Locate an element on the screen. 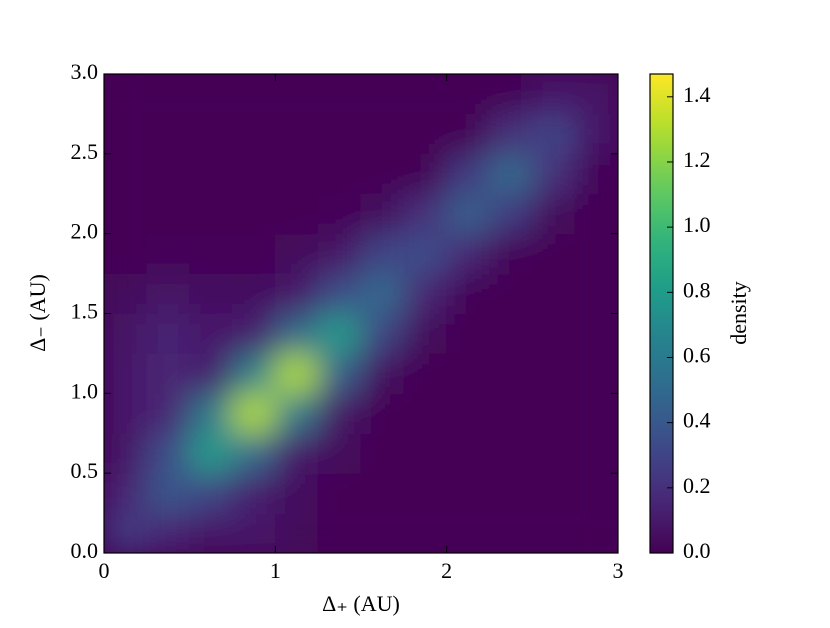  x-tick-label: 3 is located at coordinates (618, 570).